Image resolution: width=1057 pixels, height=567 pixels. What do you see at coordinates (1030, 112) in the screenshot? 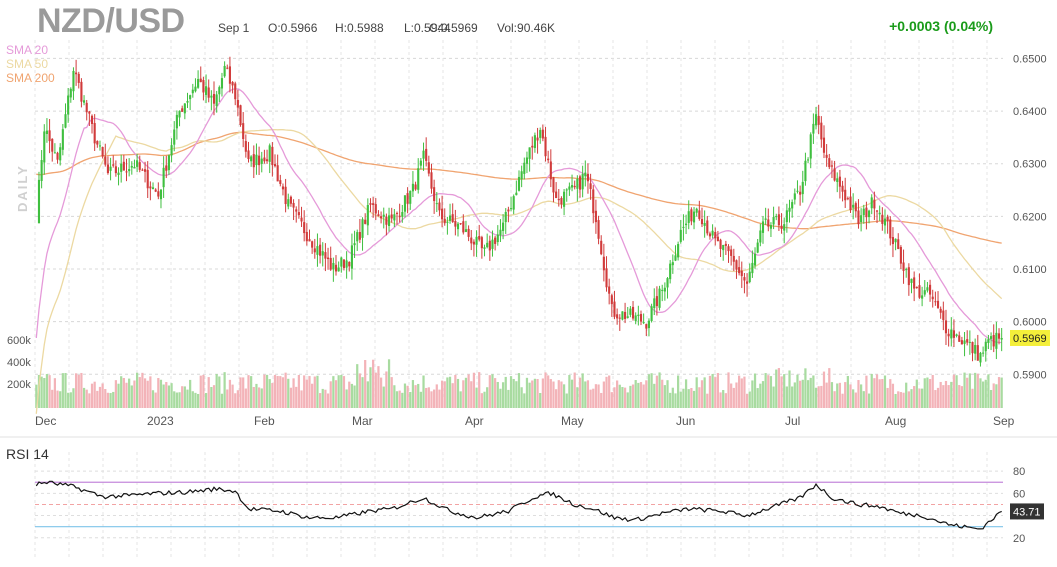
I see `price-tick-label: 0.6400` at bounding box center [1030, 112].